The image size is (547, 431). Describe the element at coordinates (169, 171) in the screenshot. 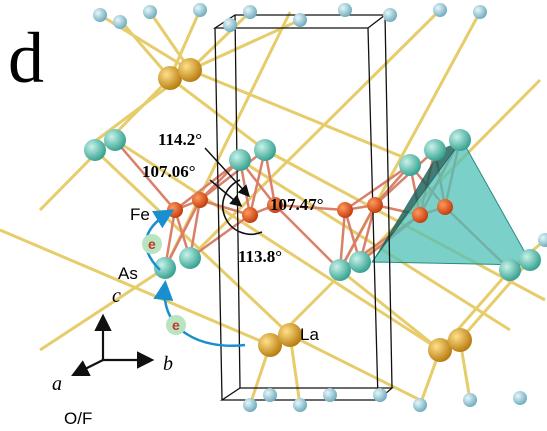

I see `angle-label: 107.06°` at that location.